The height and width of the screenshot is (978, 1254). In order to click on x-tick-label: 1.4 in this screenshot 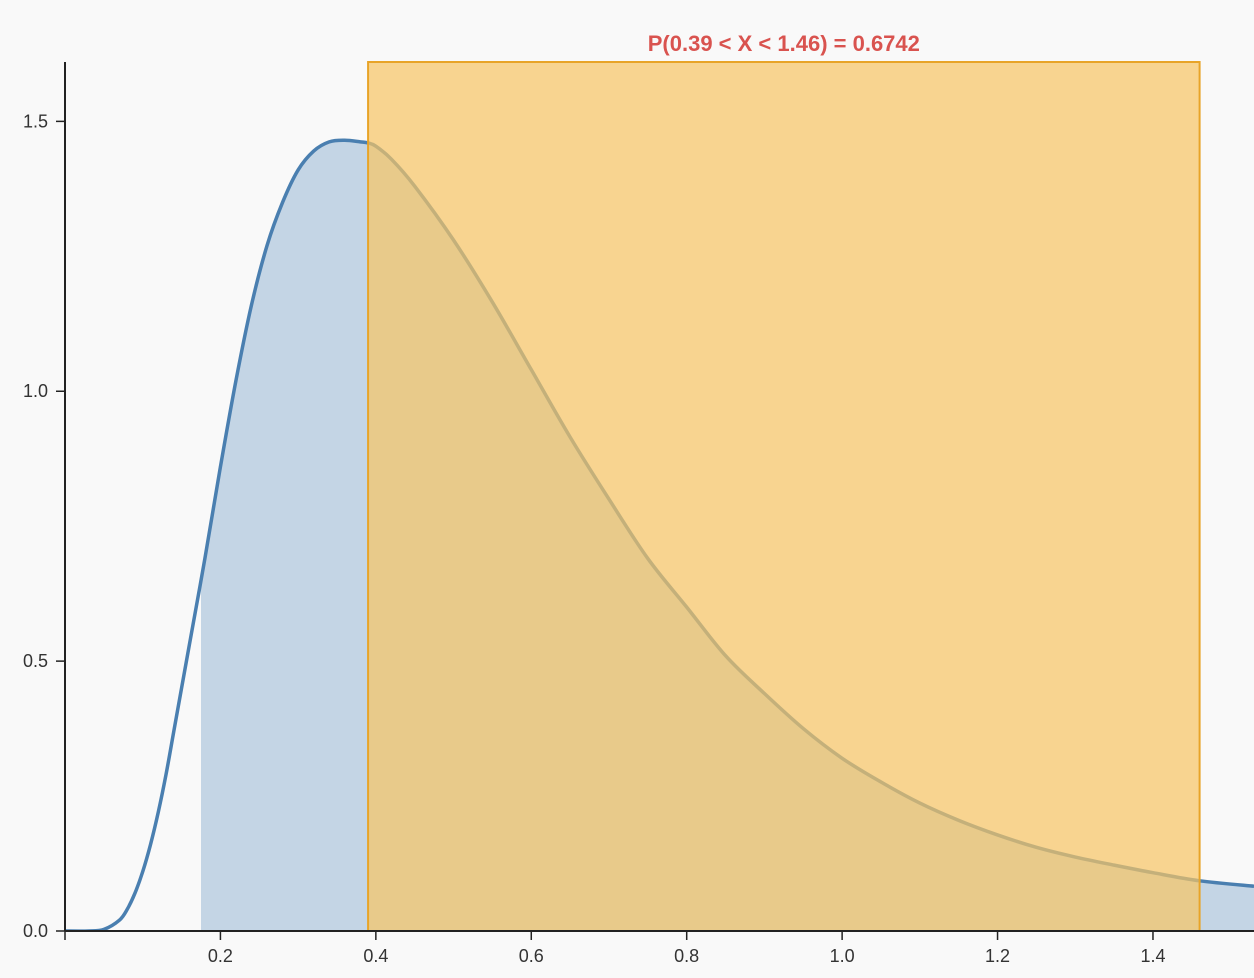, I will do `click(1152, 956)`.